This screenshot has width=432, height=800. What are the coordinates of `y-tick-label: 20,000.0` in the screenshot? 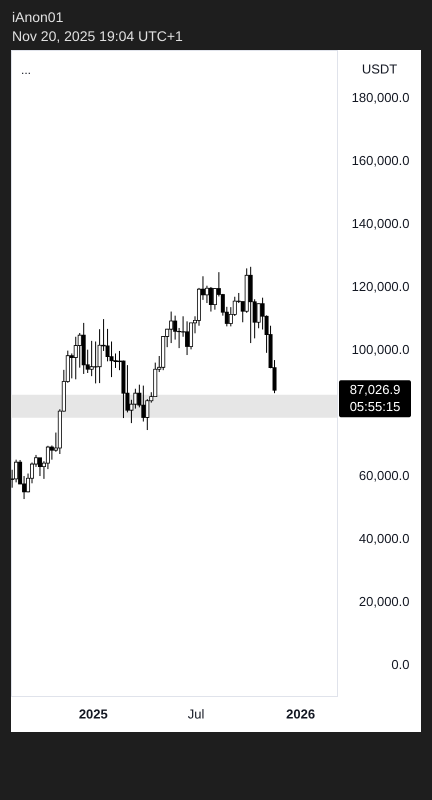 It's located at (384, 601).